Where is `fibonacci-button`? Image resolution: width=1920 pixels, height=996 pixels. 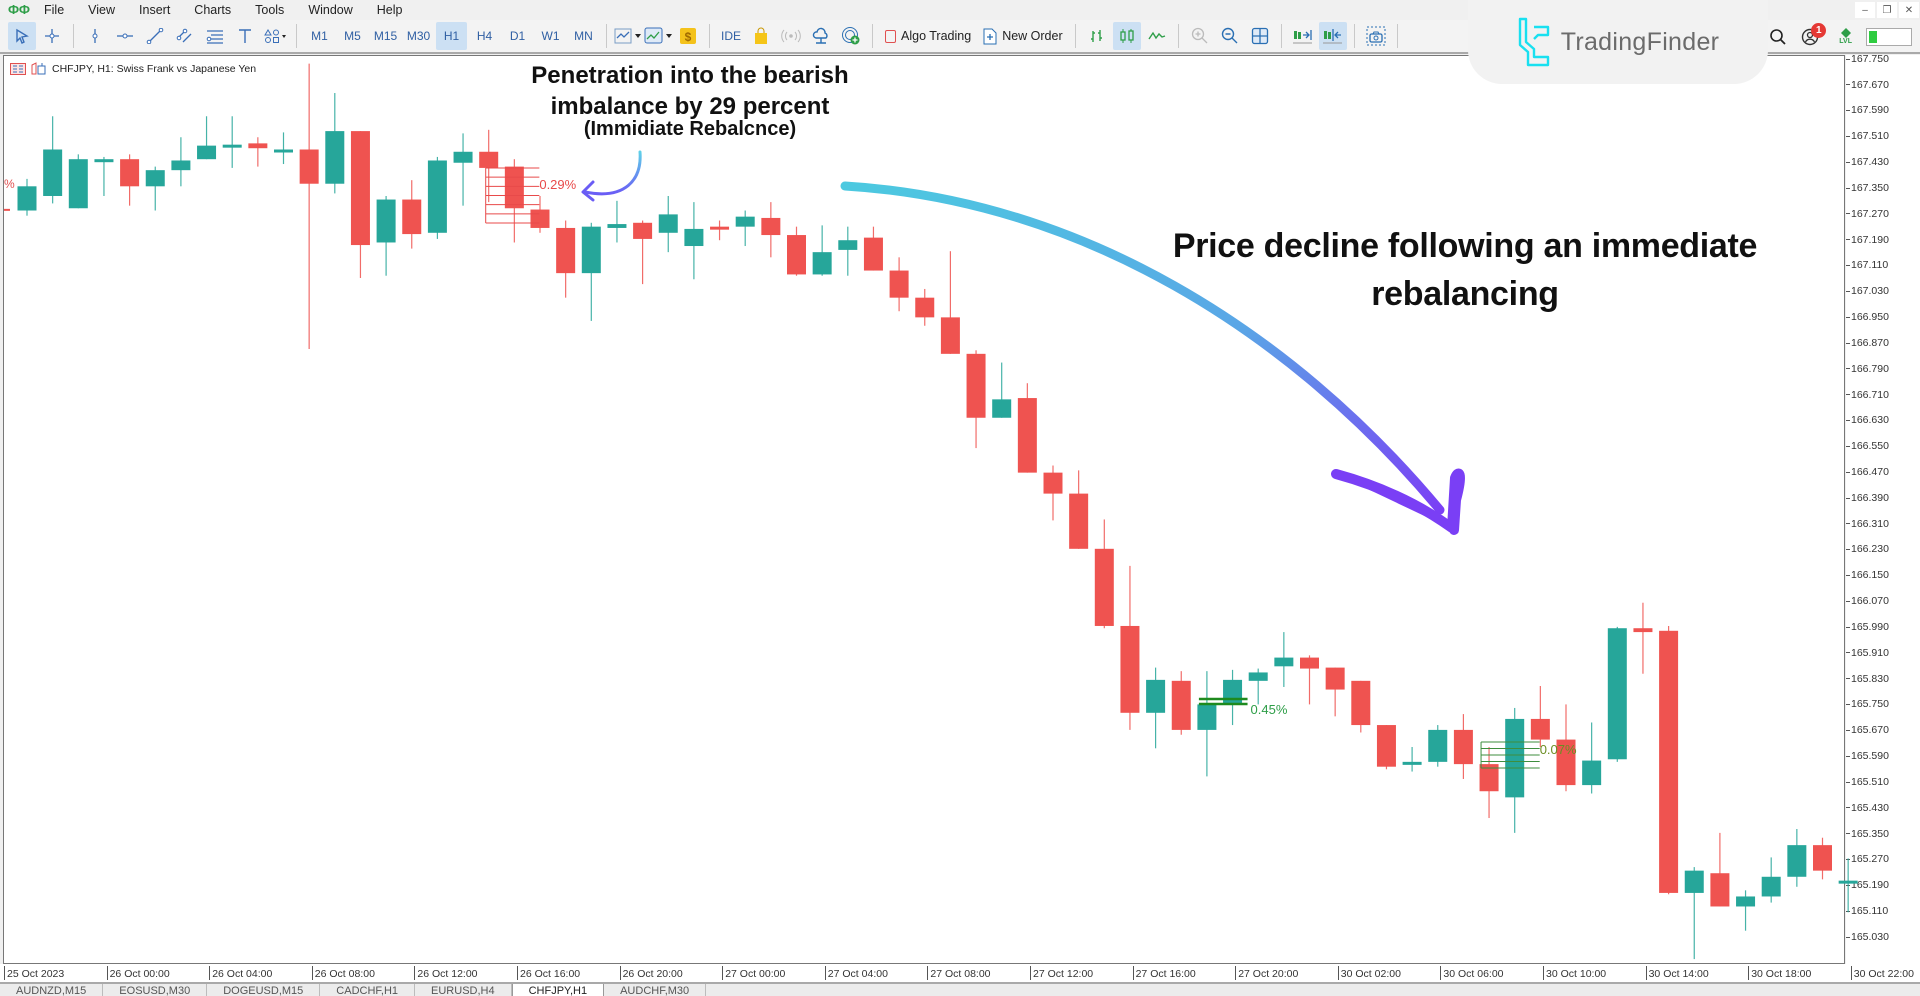 fibonacci-button is located at coordinates (215, 36).